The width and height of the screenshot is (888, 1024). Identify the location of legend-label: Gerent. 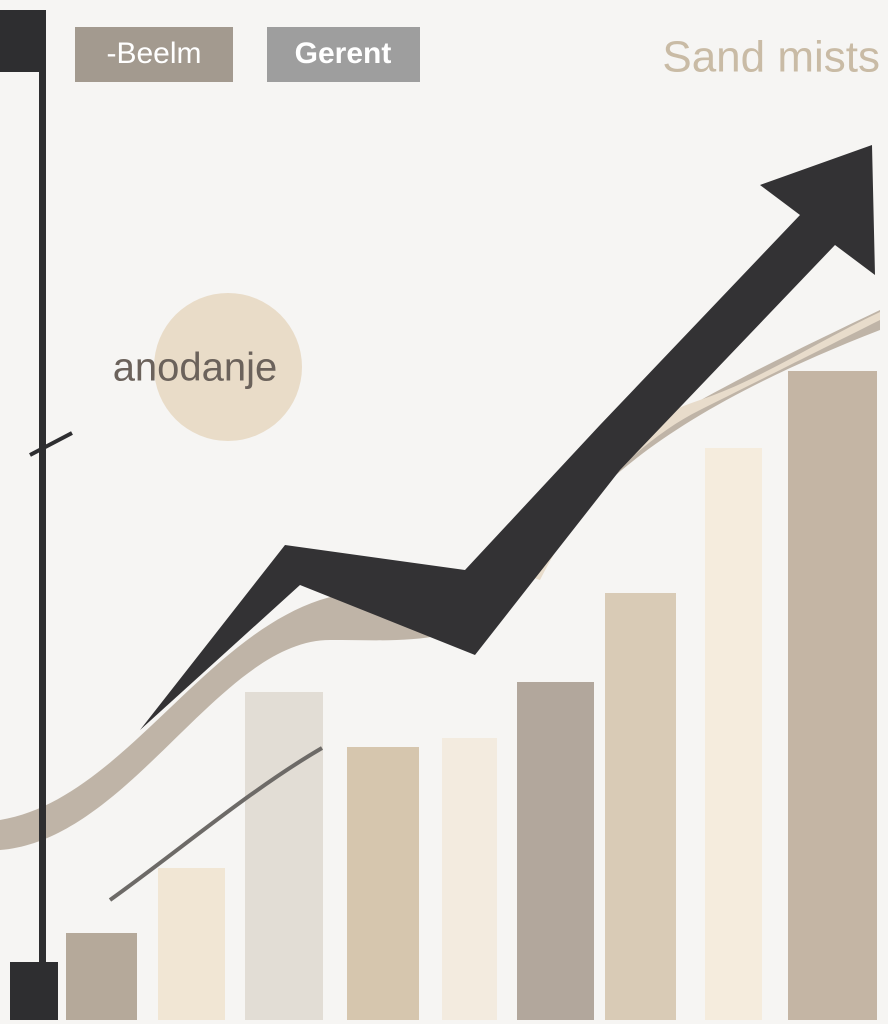
(343, 53).